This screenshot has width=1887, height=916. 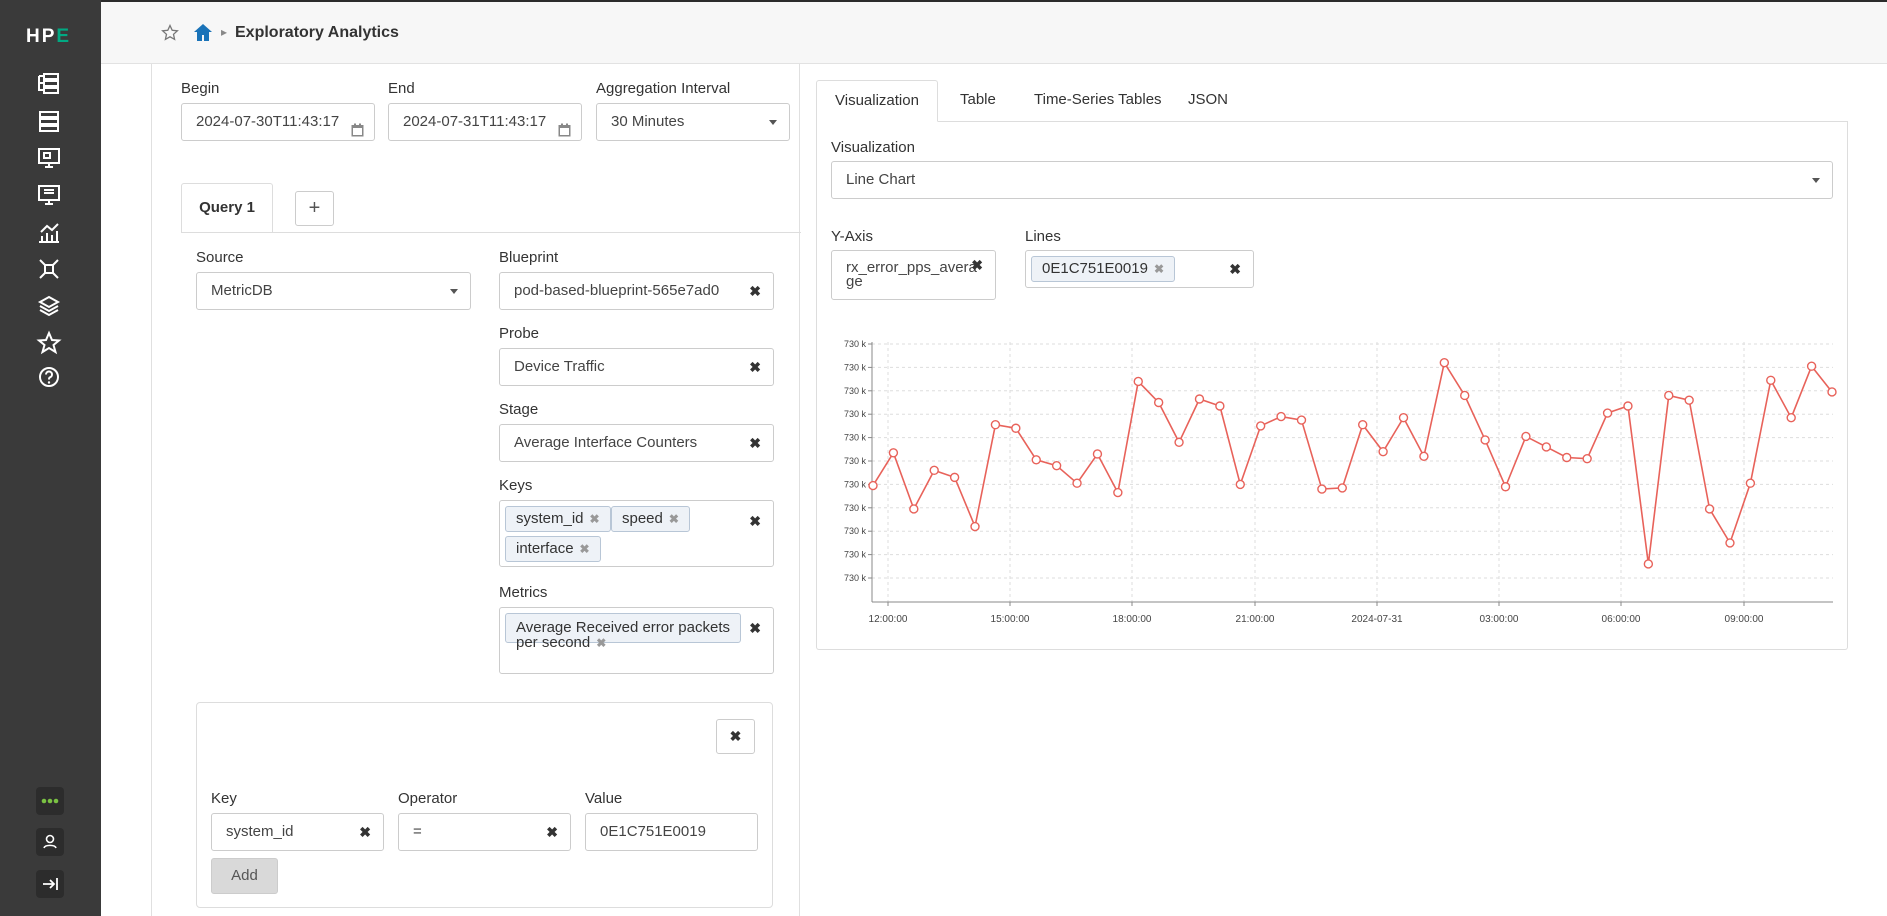 I want to click on stage-select: Average Interface Counters ✖, so click(x=636, y=443).